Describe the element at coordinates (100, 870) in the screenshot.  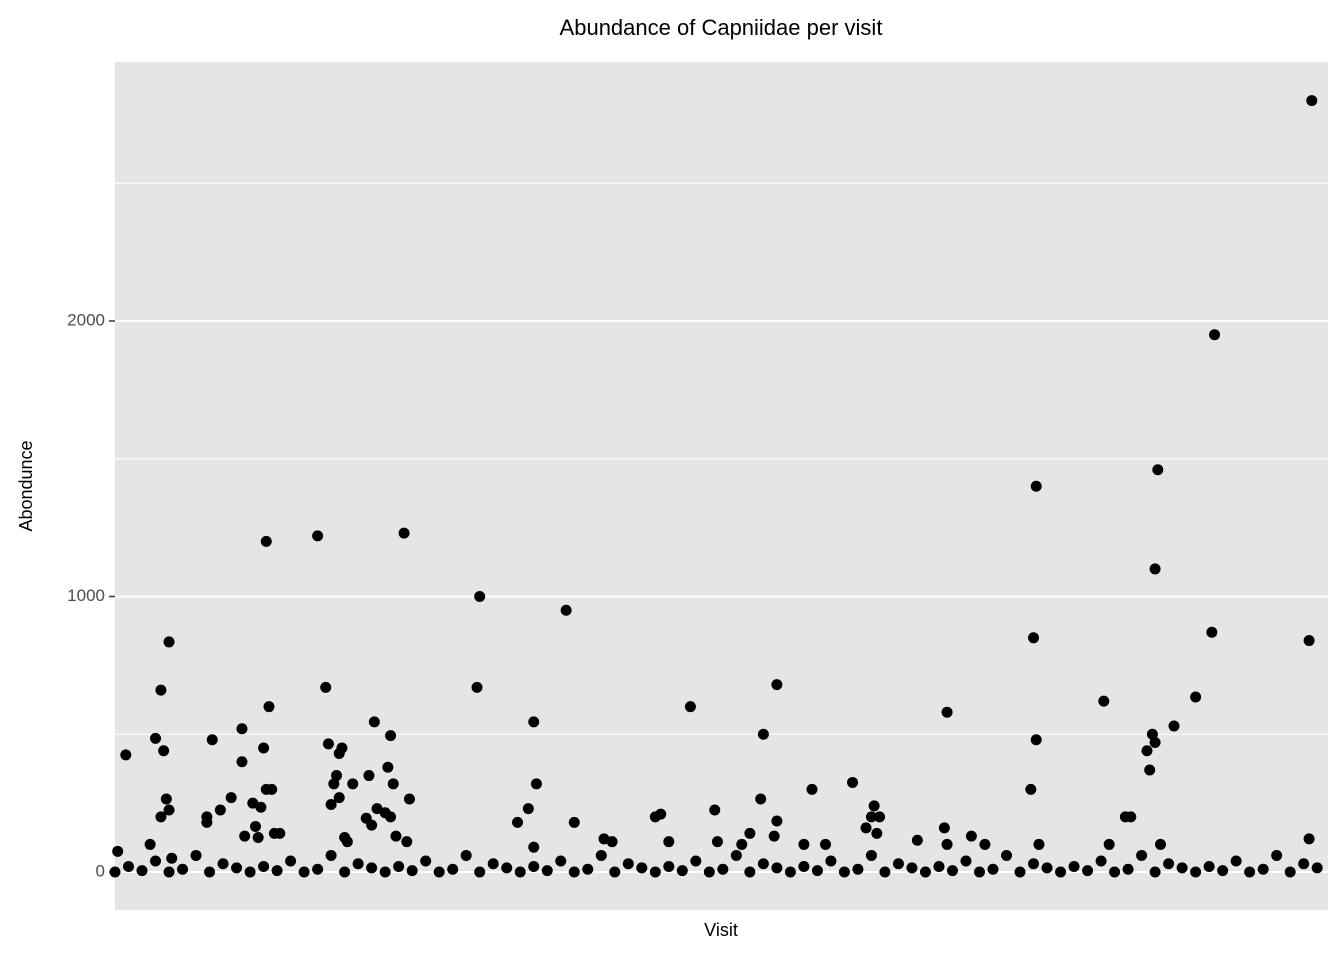
I see `y-tick-label: 0` at that location.